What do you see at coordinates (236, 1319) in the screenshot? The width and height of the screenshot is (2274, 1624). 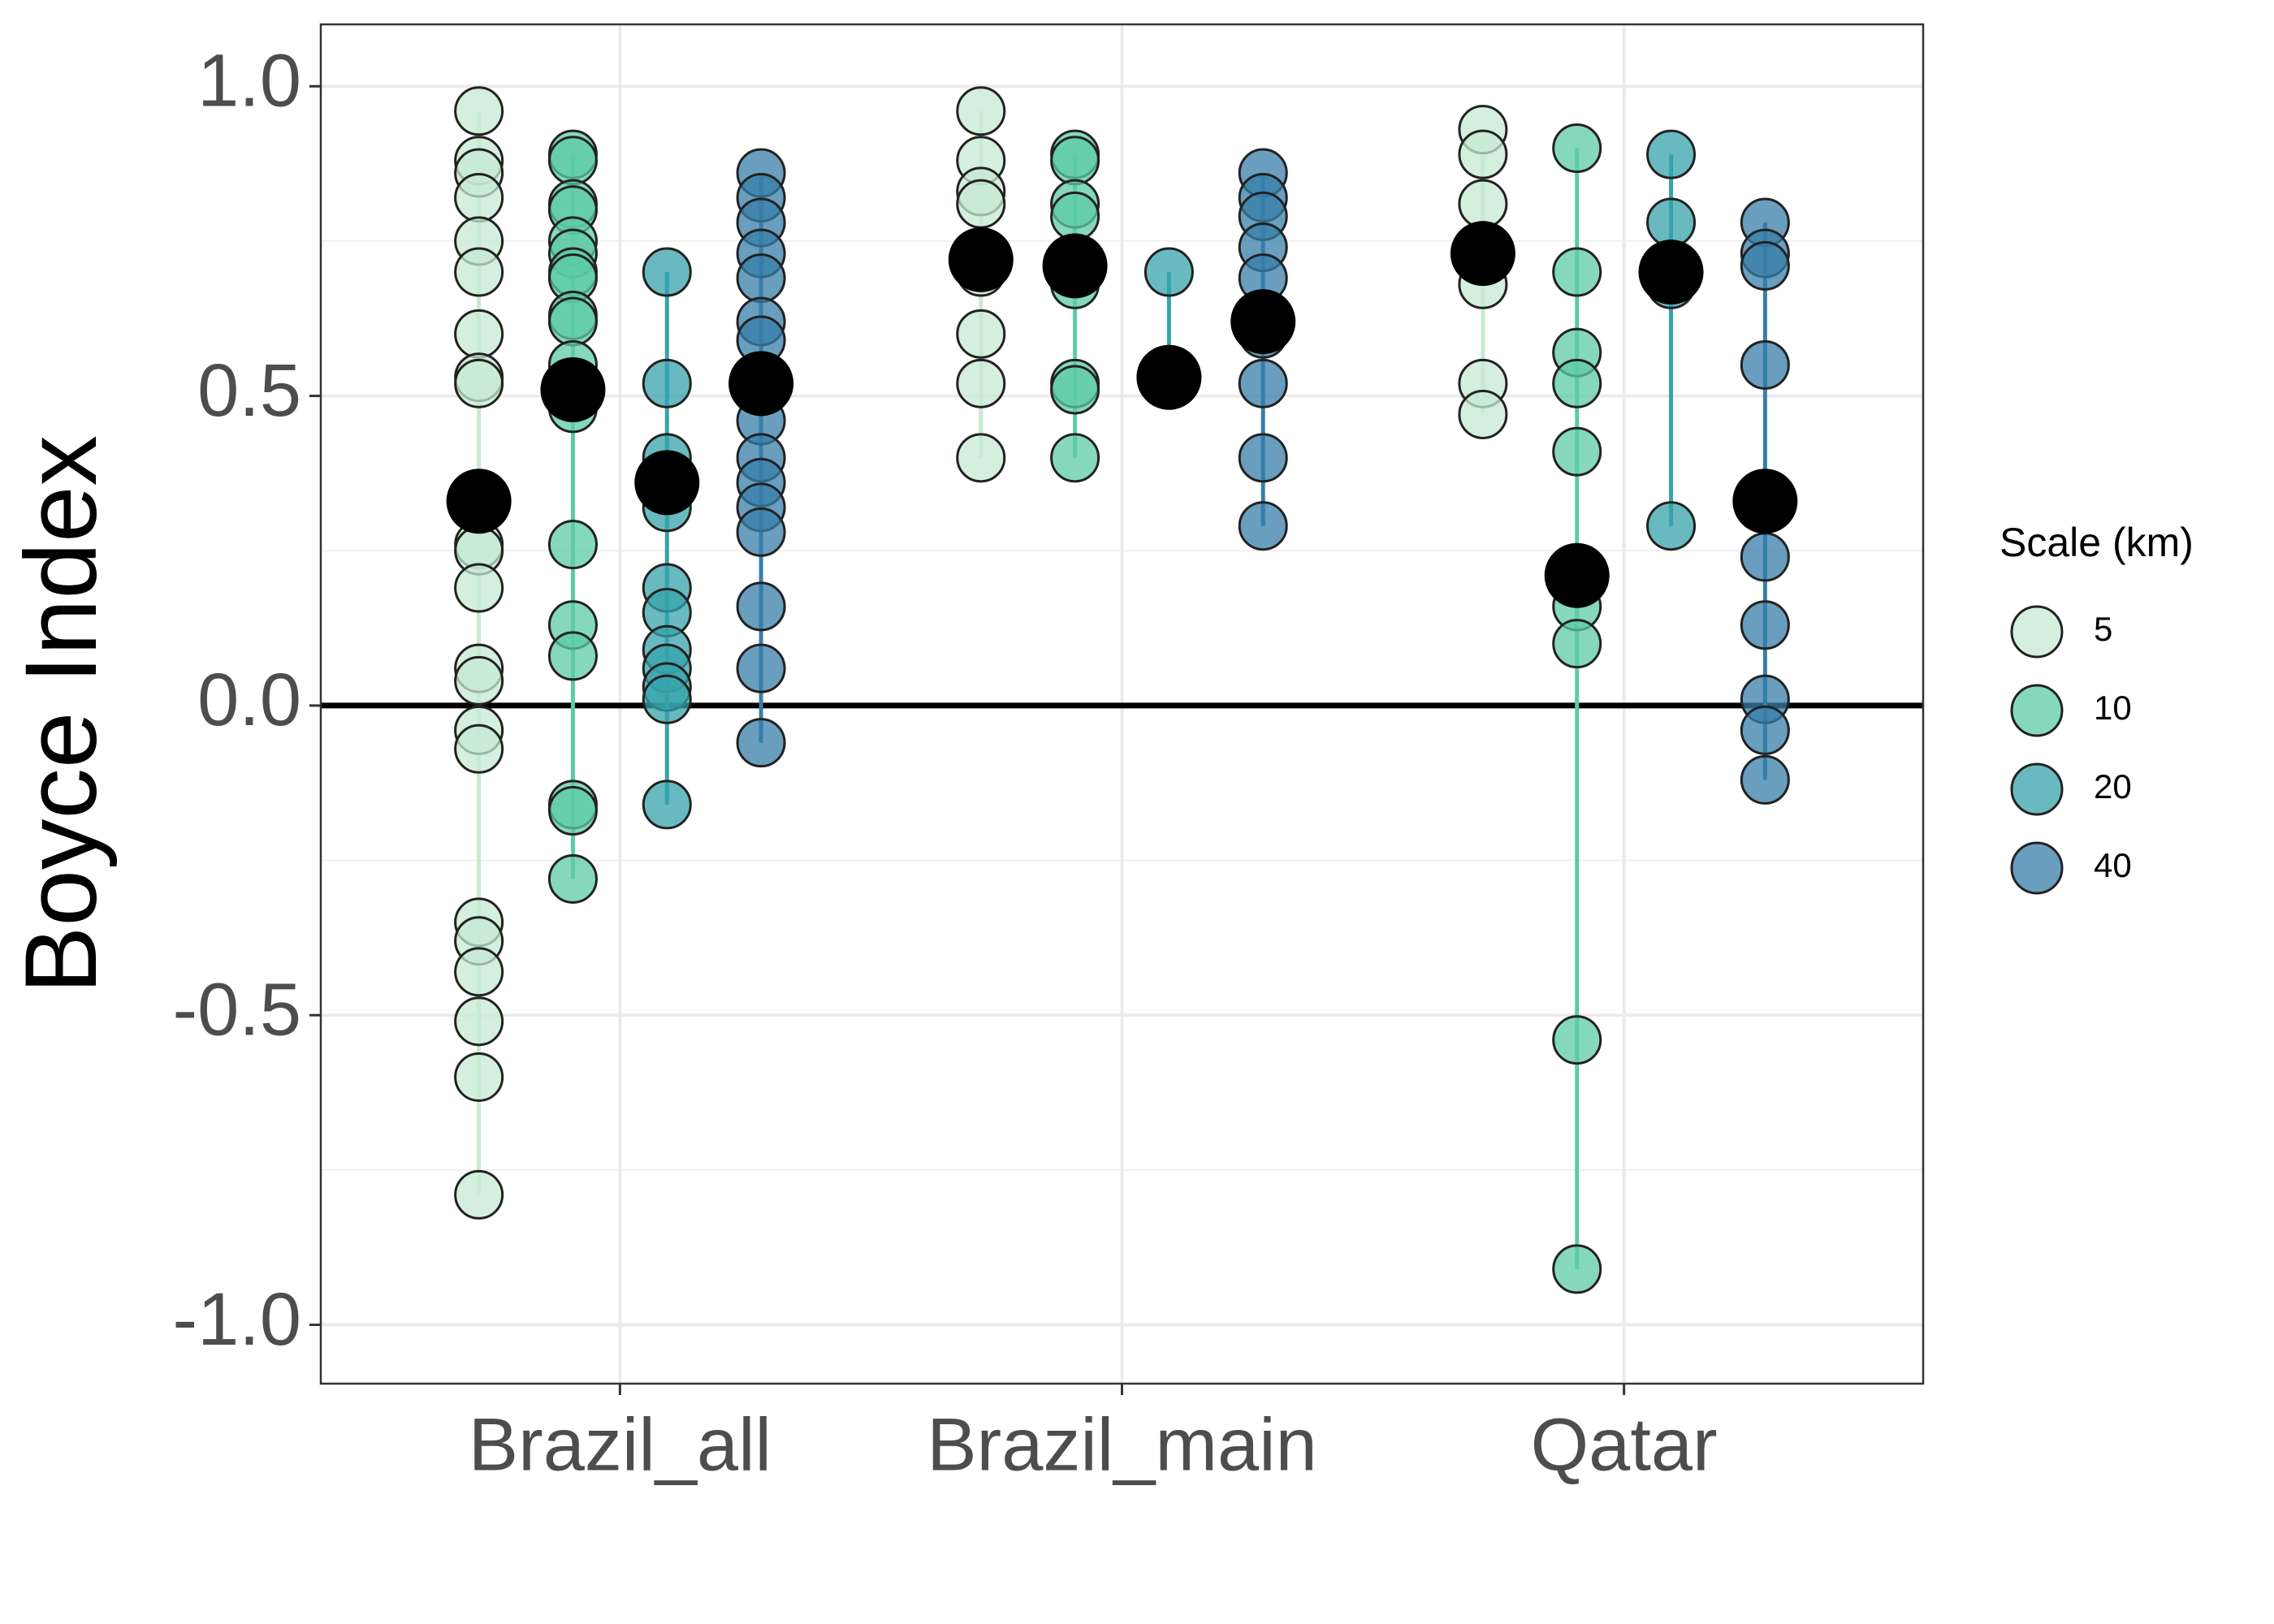 I see `y-tick-label: -1.0` at bounding box center [236, 1319].